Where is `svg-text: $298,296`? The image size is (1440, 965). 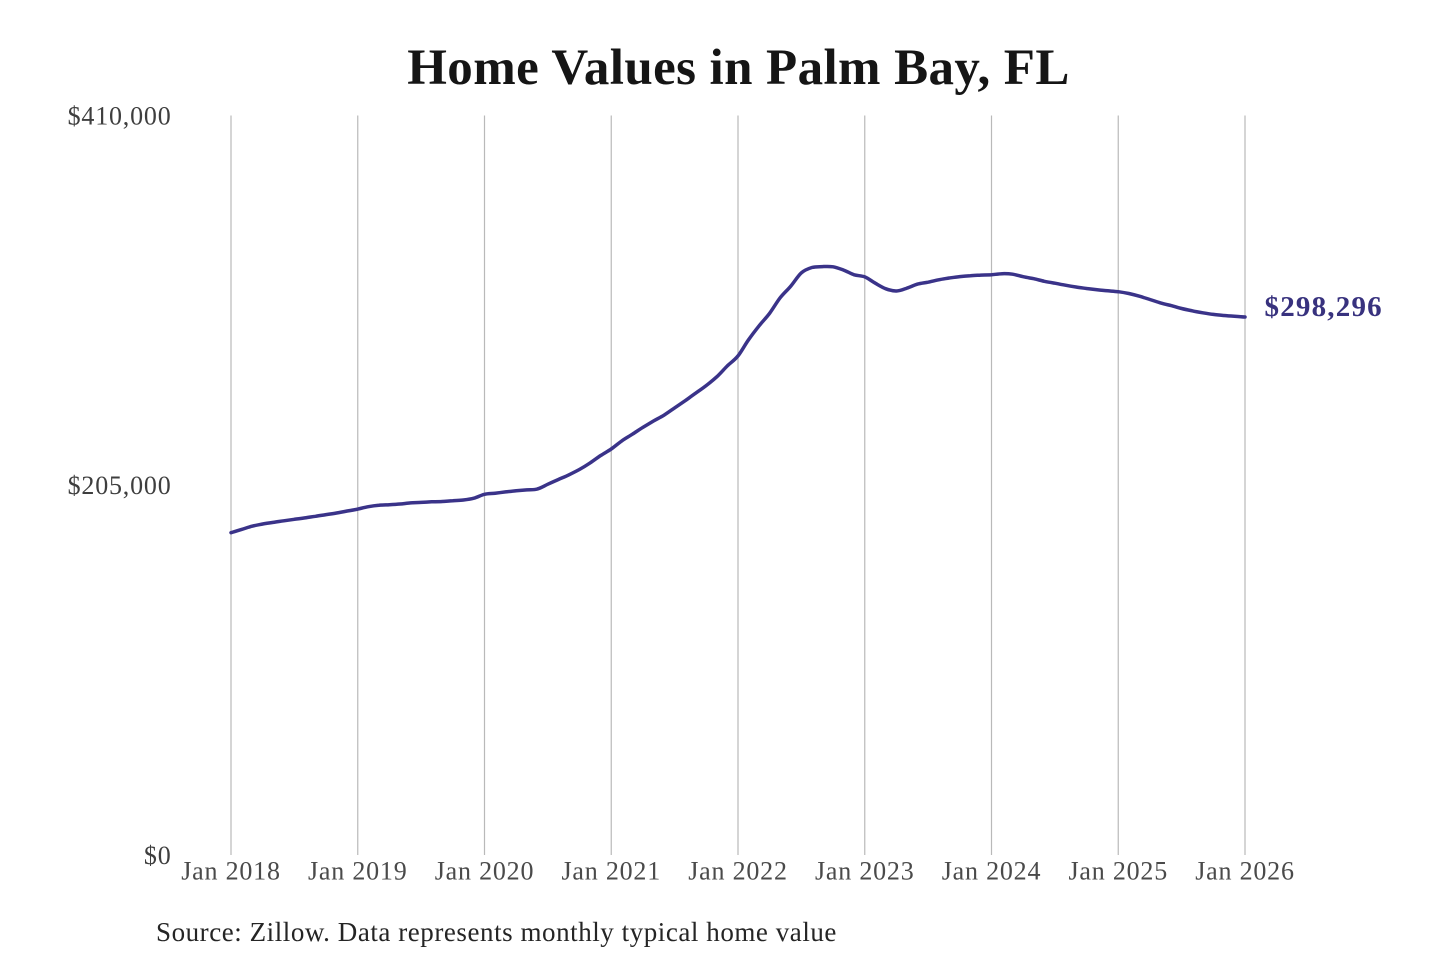
svg-text: $298,296 is located at coordinates (1324, 307).